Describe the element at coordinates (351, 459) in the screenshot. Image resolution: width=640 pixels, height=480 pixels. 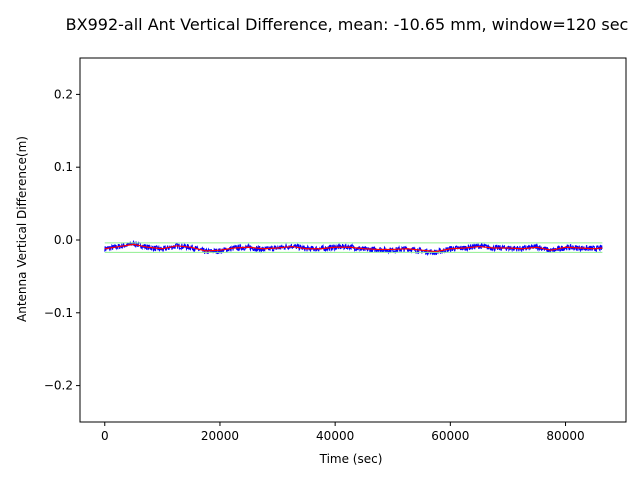
I see `x-axis-label: Time (sec)` at that location.